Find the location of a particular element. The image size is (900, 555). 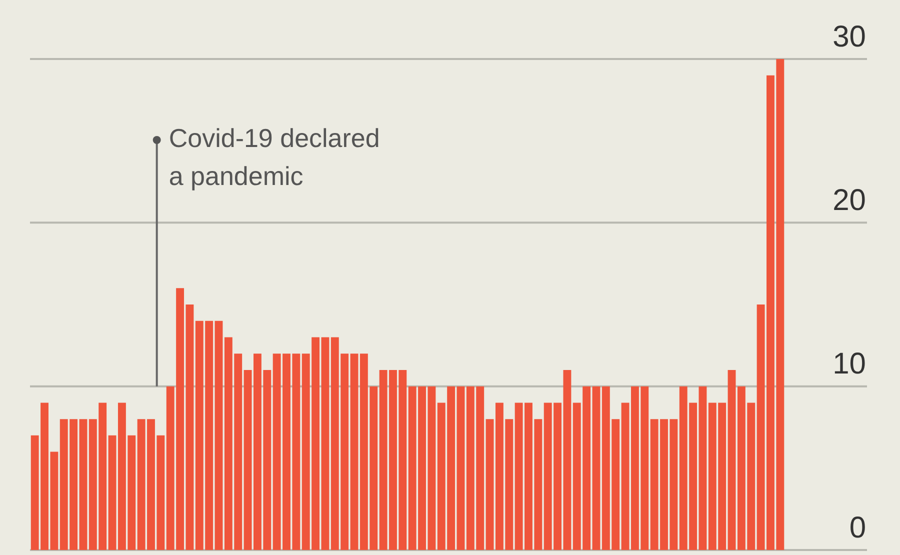

annotation: Covid-19 declared a pandemic is located at coordinates (274, 157).